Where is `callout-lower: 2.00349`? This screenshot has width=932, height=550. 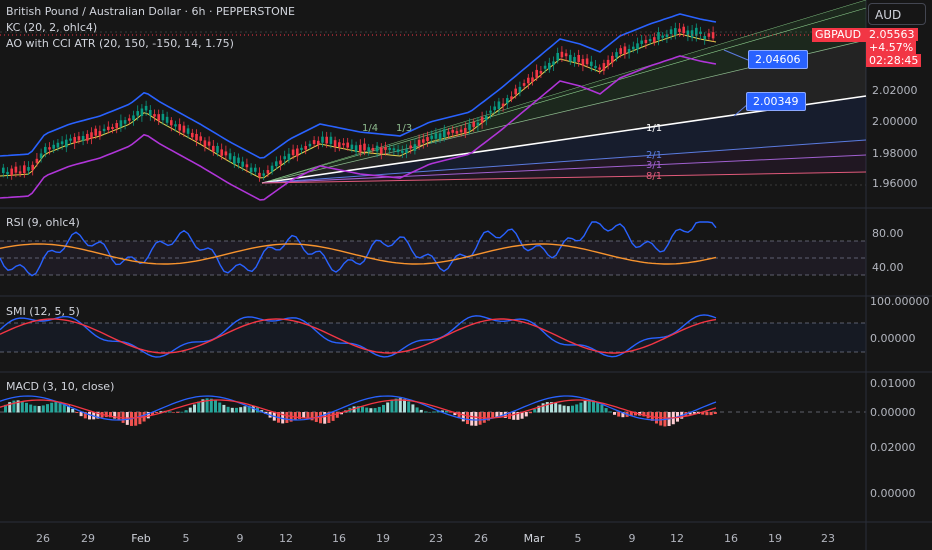 callout-lower: 2.00349 is located at coordinates (776, 101).